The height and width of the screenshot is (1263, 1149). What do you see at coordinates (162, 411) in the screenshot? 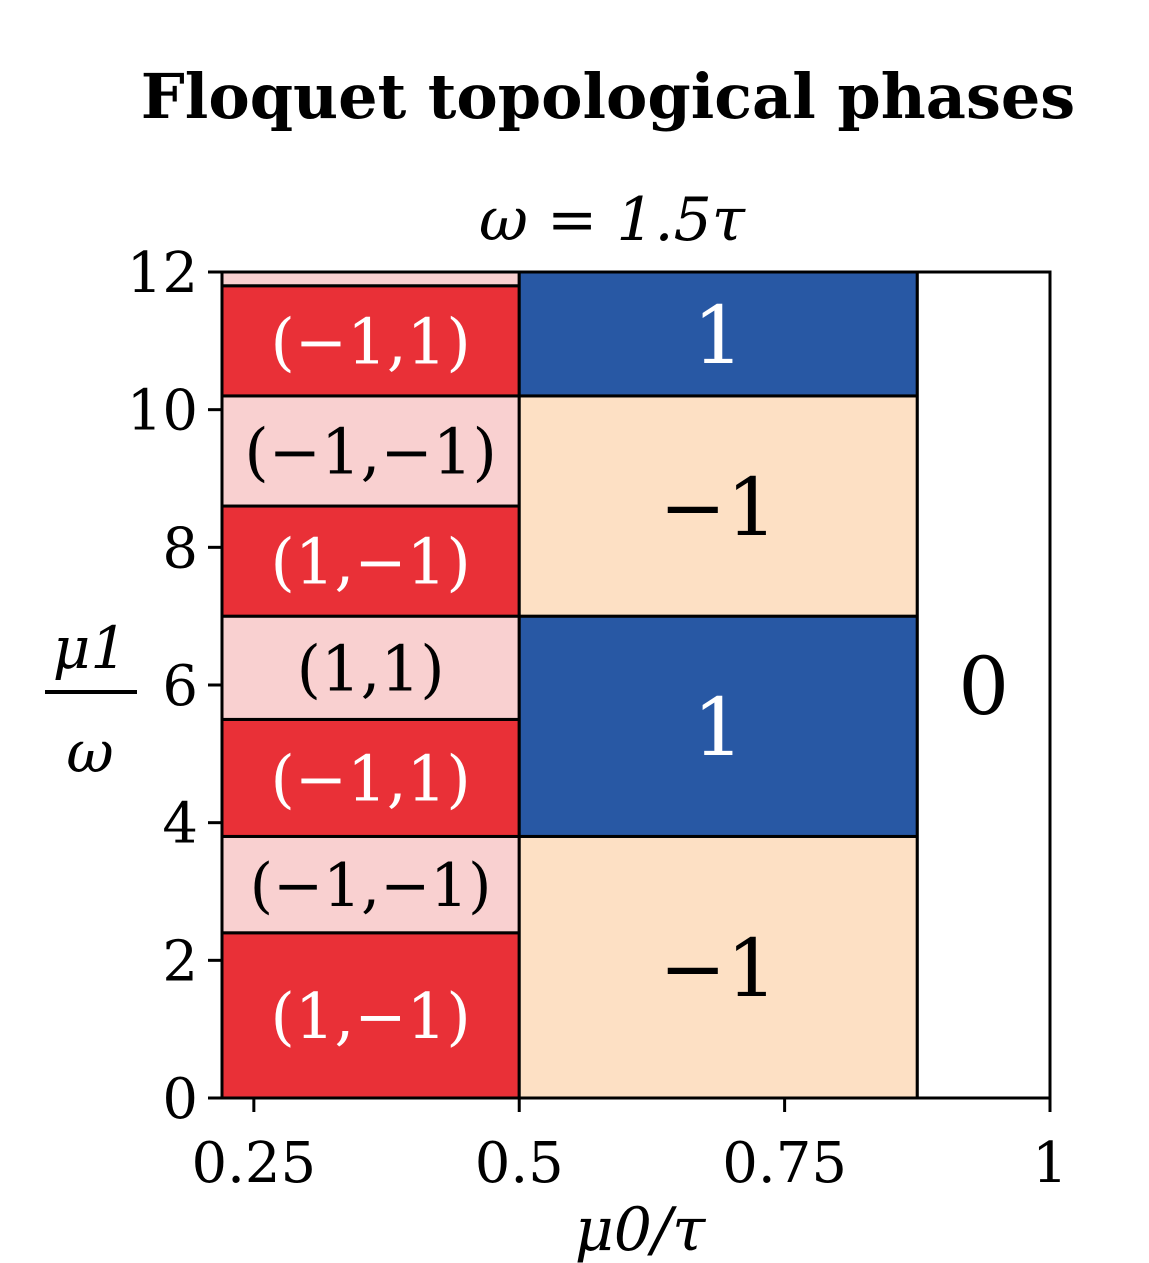
I see `y-tick-label-5: 10` at bounding box center [162, 411].